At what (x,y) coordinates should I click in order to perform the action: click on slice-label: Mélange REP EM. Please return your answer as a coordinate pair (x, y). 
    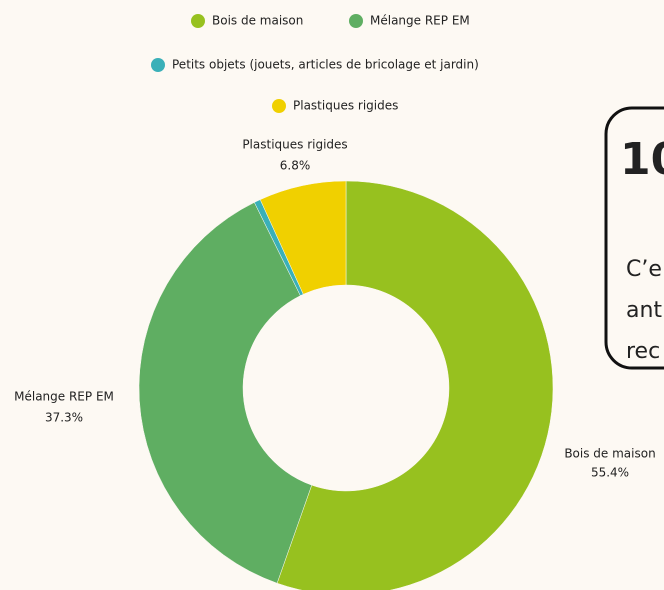
    Looking at the image, I should click on (64, 397).